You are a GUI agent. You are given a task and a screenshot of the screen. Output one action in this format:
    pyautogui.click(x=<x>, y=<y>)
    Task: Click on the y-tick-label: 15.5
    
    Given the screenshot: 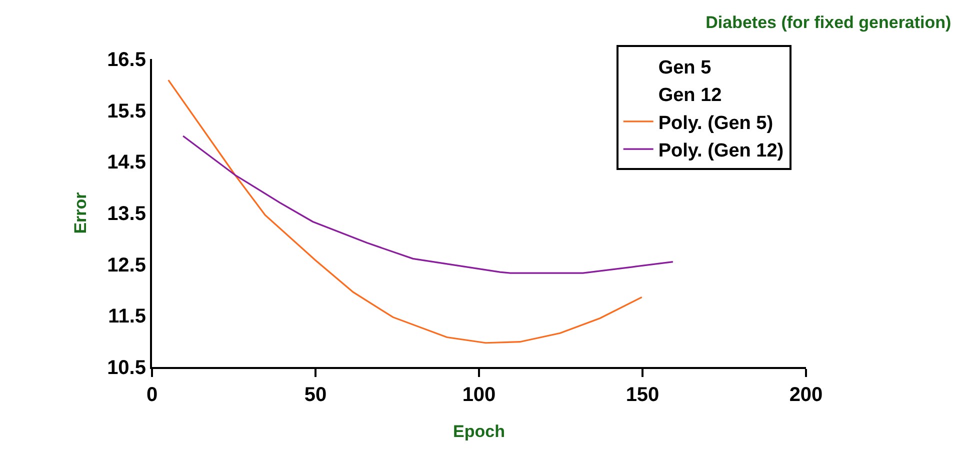 What is the action you would take?
    pyautogui.click(x=126, y=111)
    